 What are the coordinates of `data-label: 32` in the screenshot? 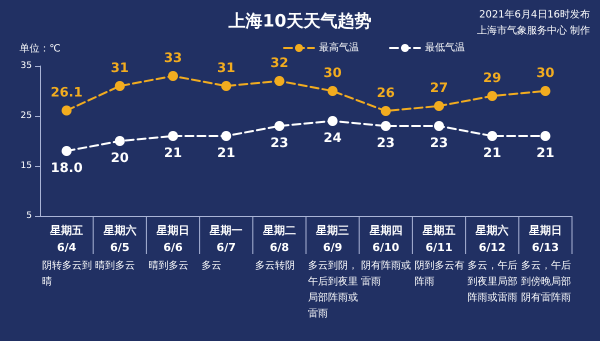 It's located at (279, 63).